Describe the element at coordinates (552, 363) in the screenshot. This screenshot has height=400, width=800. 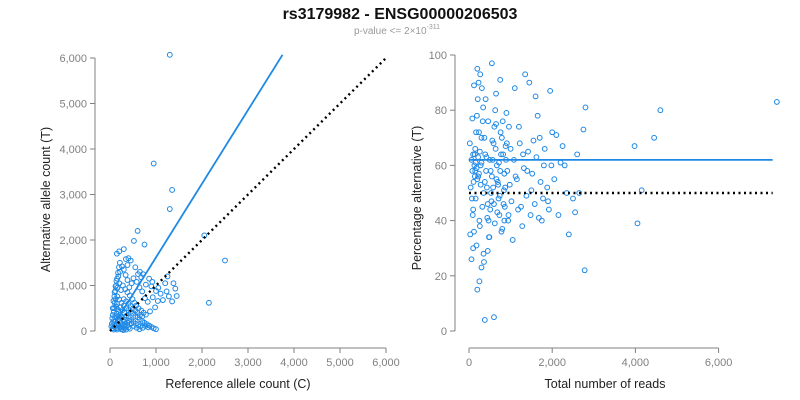
I see `x-tick-label: 2,000` at that location.